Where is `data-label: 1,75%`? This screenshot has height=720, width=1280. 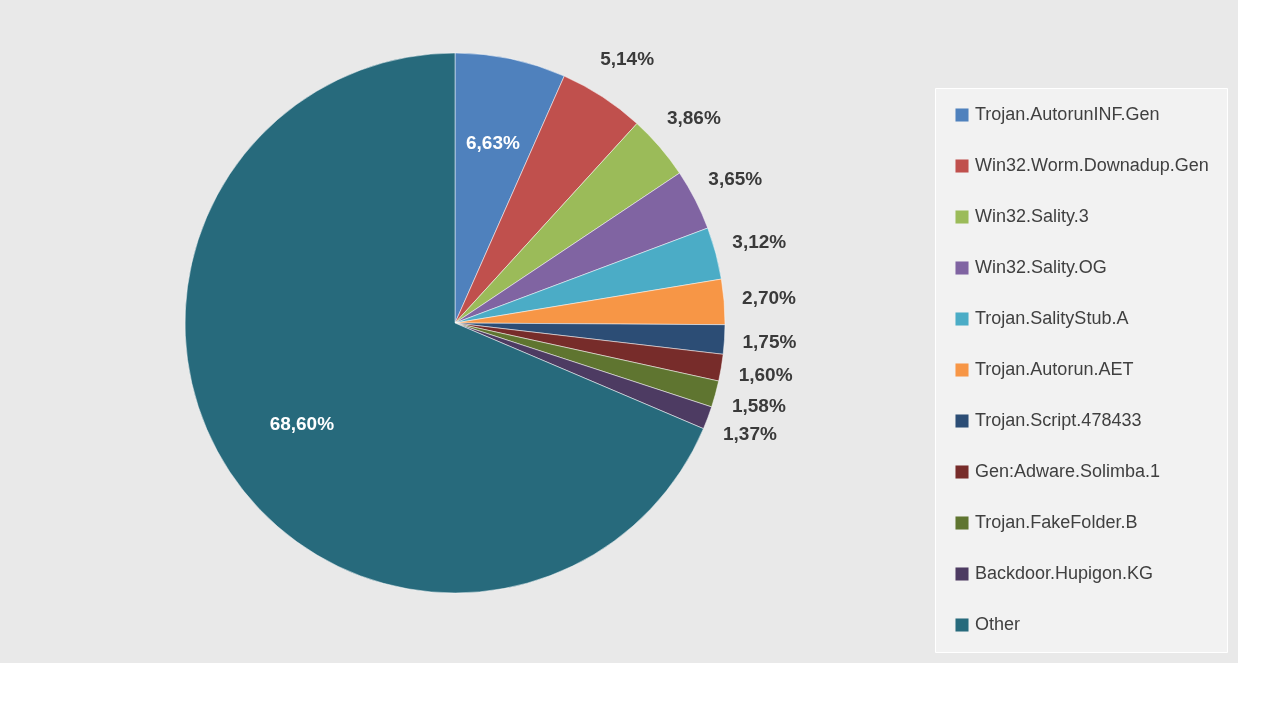 data-label: 1,75% is located at coordinates (769, 342).